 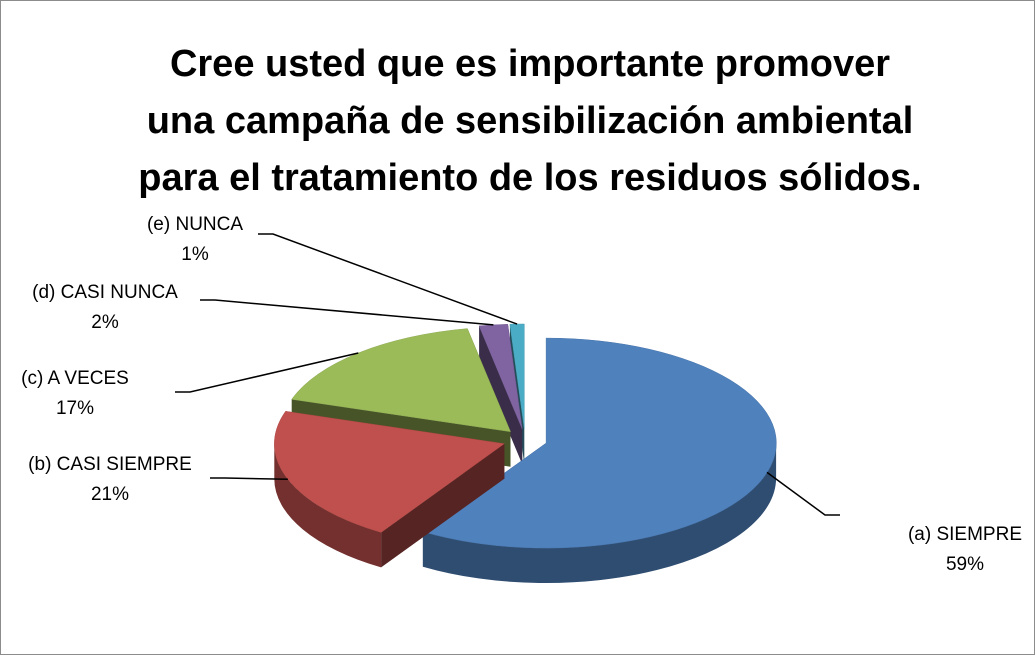 I want to click on data-label-value: 59%, so click(x=965, y=564).